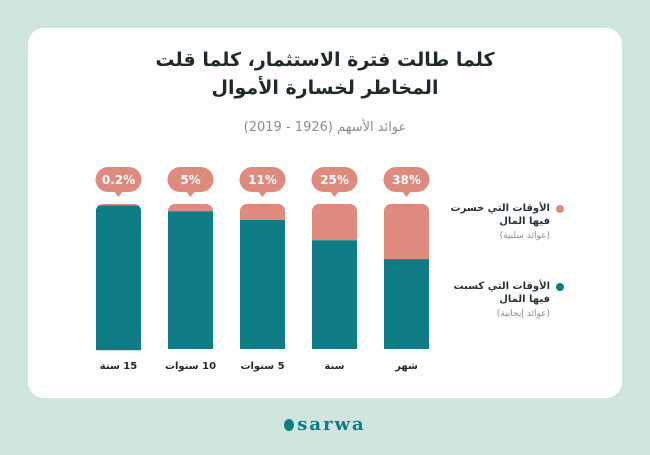  I want to click on legend-dot-positive, so click(560, 287).